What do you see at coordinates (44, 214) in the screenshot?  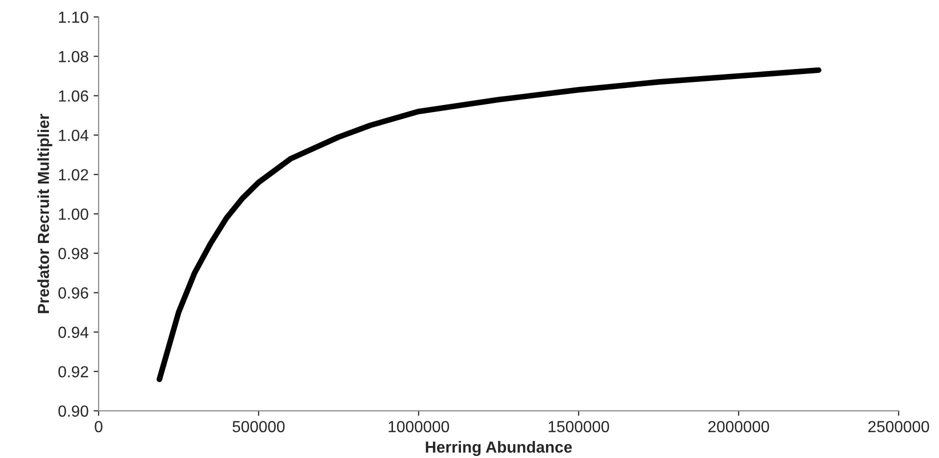 I see `y-axis-title: Predator Recruit Multiplier` at bounding box center [44, 214].